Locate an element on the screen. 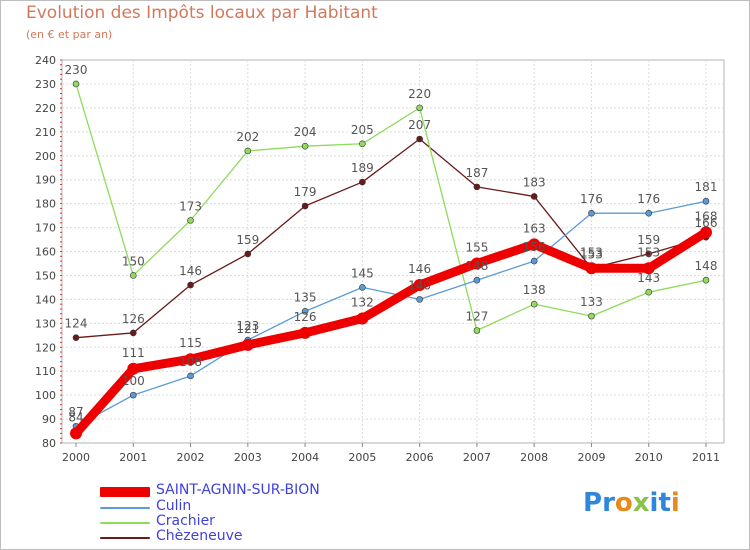 The image size is (750, 550). data-label: 148 is located at coordinates (706, 266).